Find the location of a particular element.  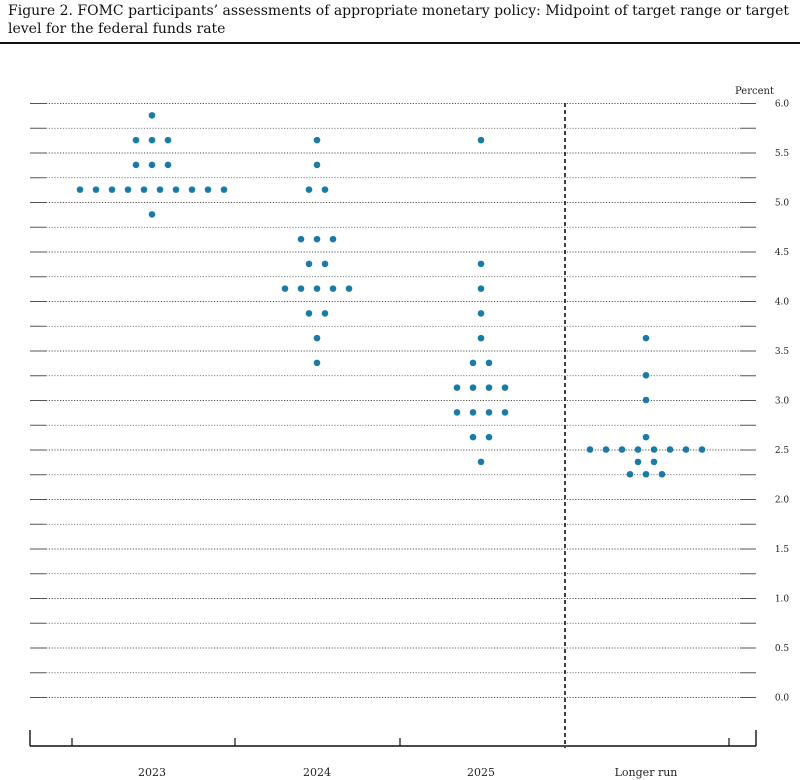

x-category-labels: 2023 2024 2025 Longer run is located at coordinates (407, 772).